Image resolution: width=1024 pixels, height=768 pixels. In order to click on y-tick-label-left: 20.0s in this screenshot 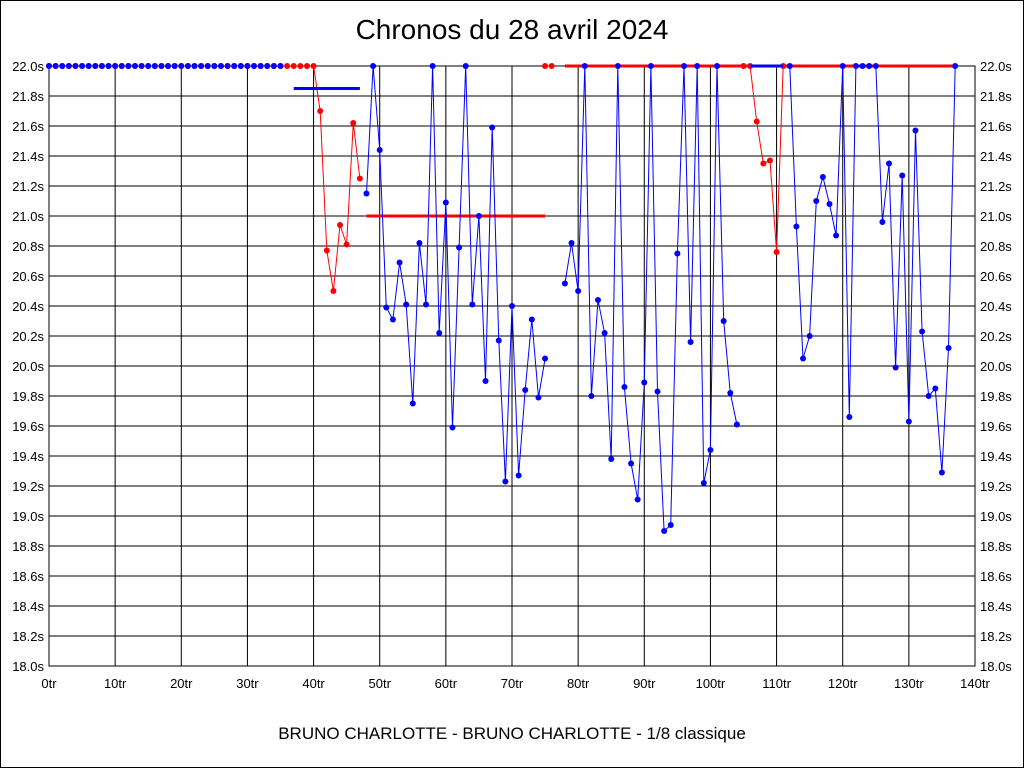, I will do `click(28, 366)`.